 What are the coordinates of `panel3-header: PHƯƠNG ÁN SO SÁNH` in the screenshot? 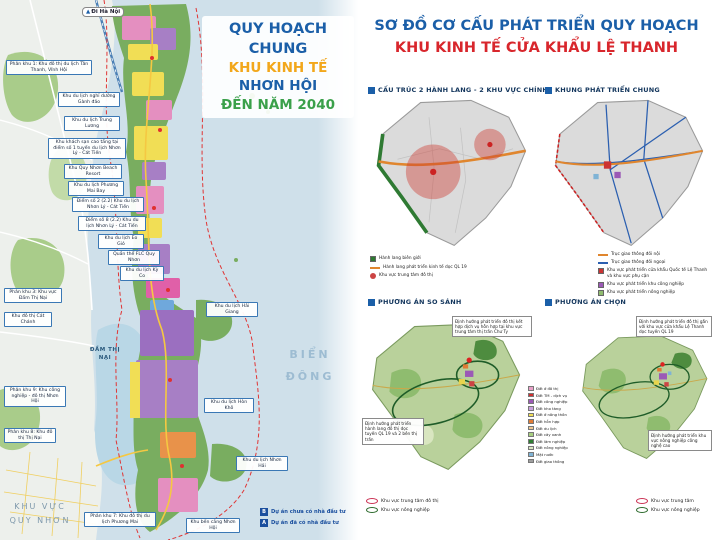 It's located at (415, 302).